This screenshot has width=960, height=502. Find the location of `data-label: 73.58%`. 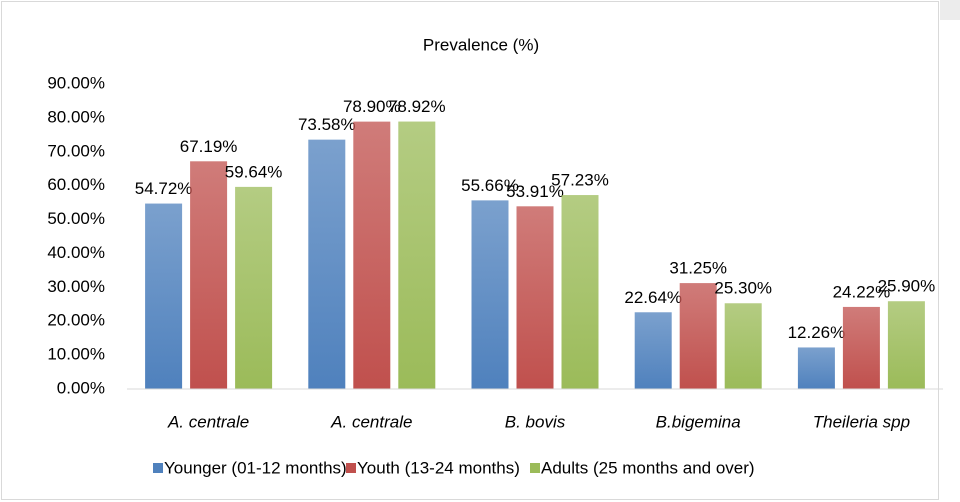

data-label: 73.58% is located at coordinates (327, 124).